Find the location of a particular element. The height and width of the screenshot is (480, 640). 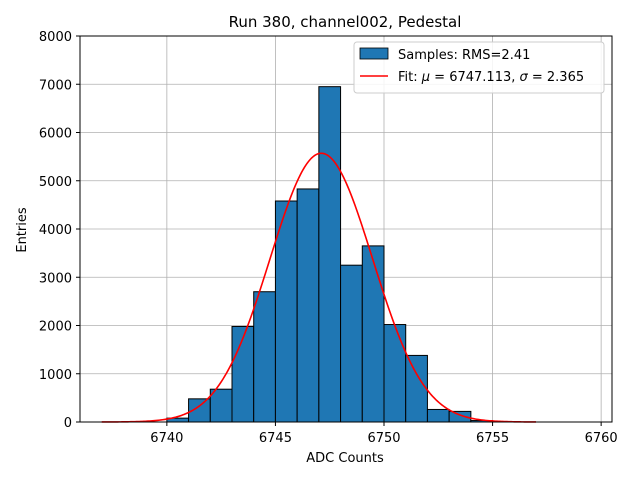

y-tick-label: 8000 is located at coordinates (55, 37).